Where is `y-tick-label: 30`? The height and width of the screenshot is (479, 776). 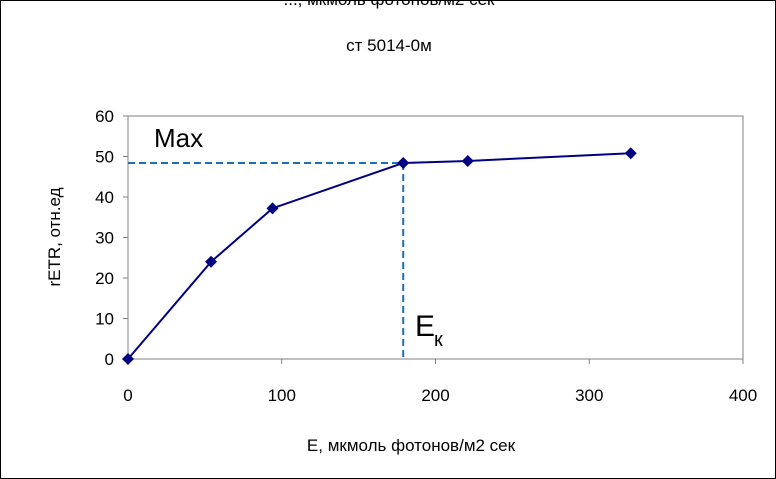 y-tick-label: 30 is located at coordinates (104, 238).